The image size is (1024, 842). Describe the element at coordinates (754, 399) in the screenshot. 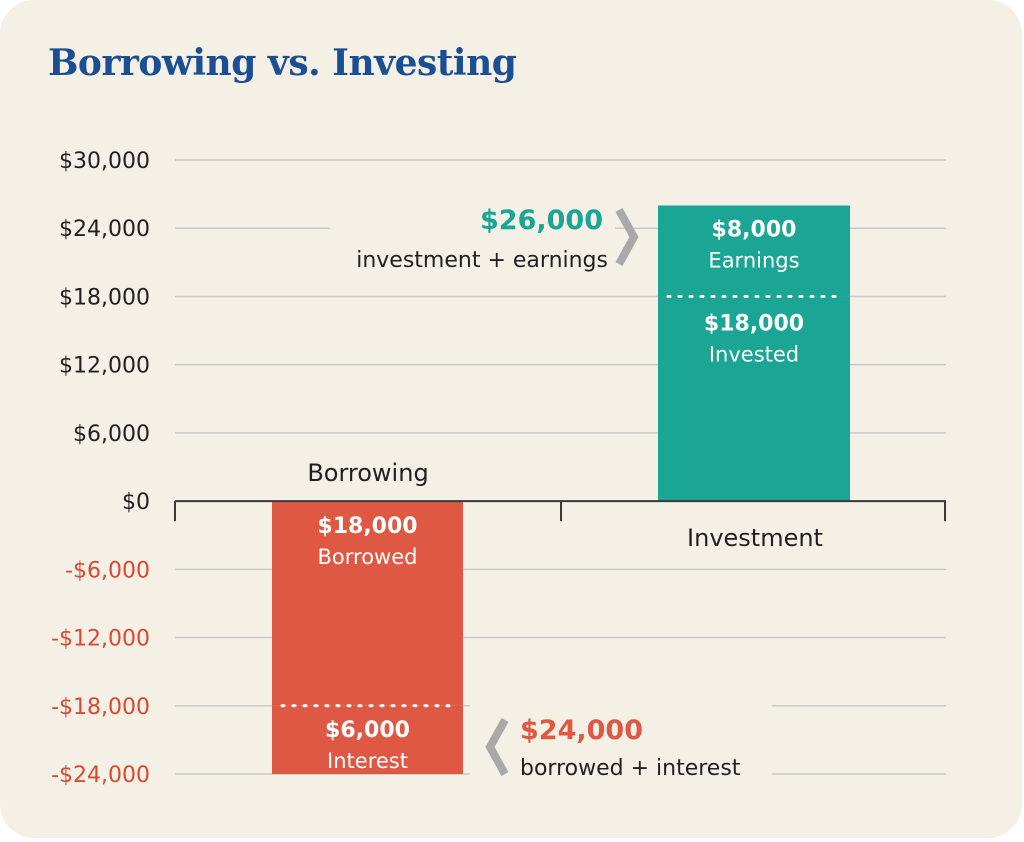

I see `bar-segment-invested` at that location.